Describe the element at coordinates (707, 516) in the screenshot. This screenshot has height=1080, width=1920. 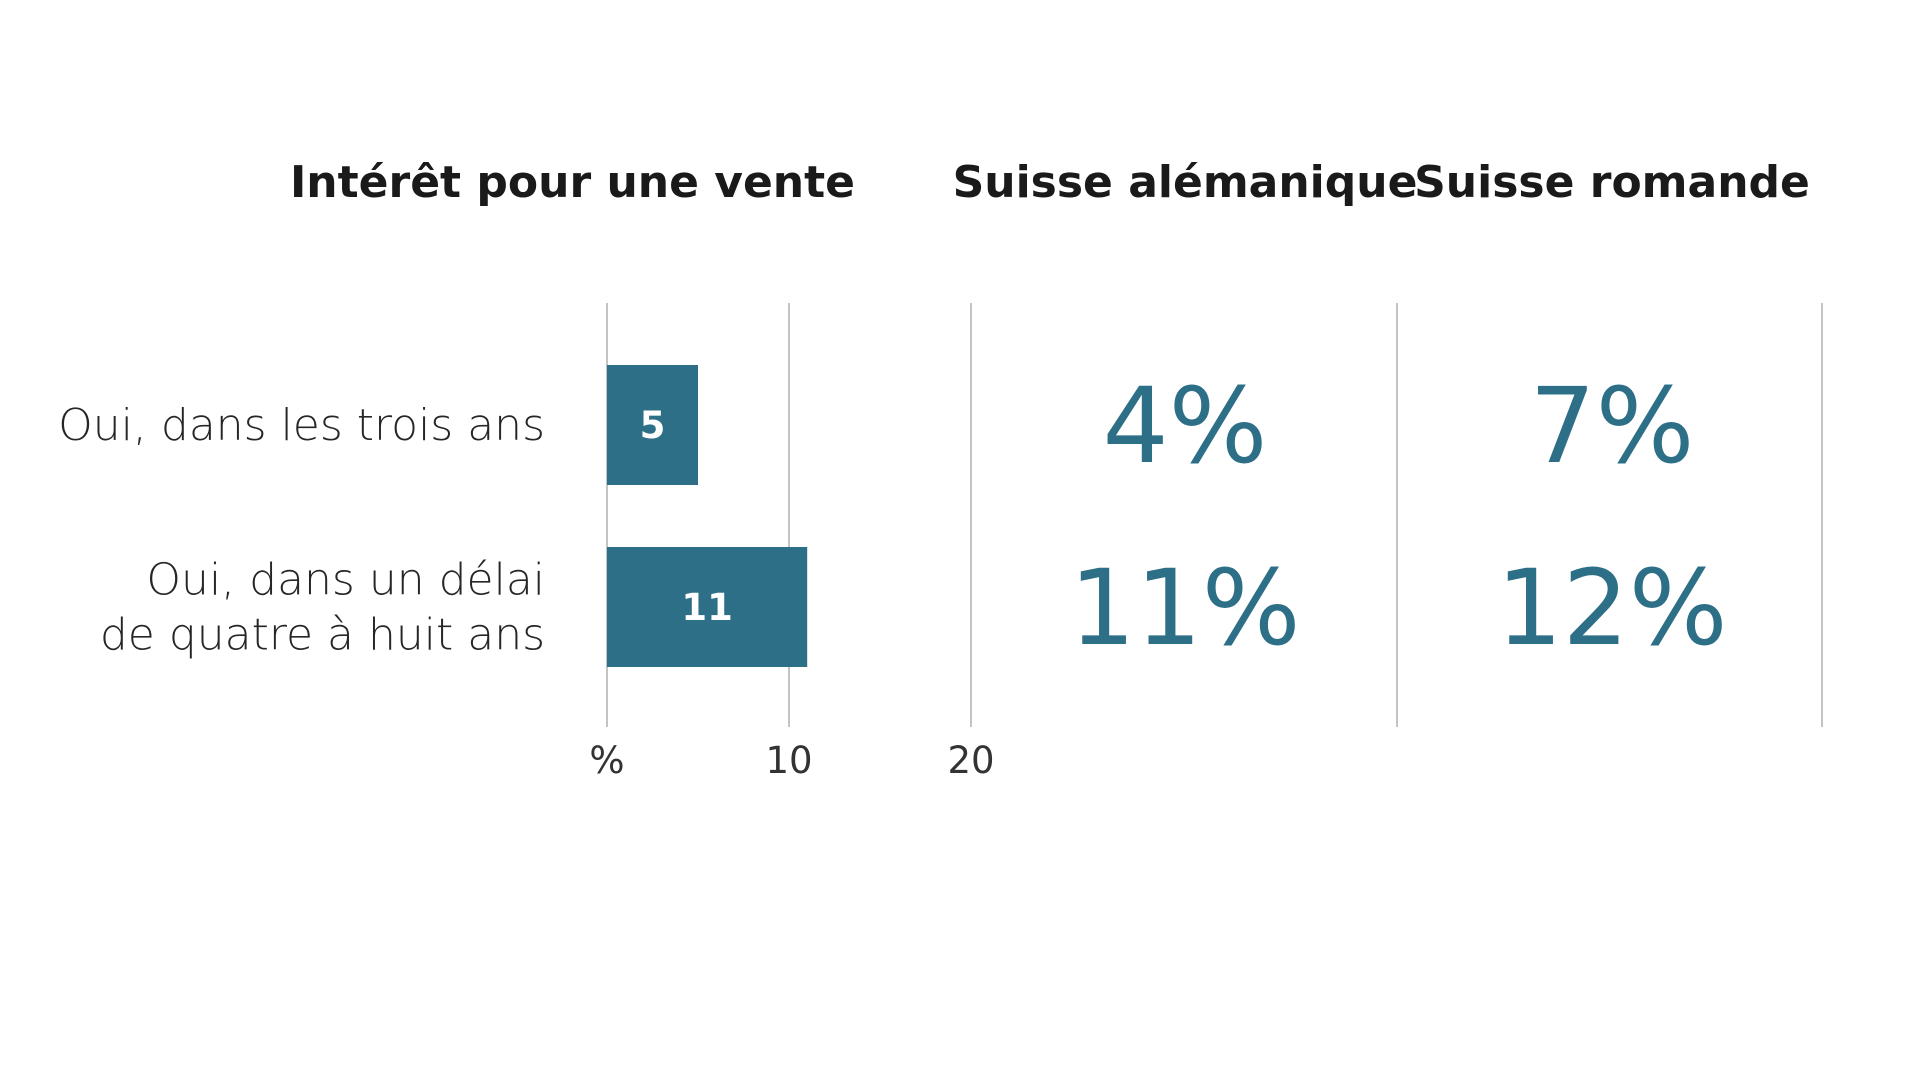
I see `bars: 5 11` at that location.